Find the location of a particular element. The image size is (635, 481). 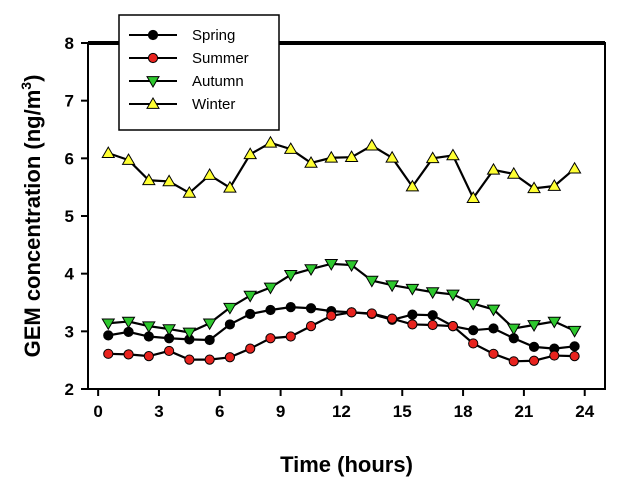

y-axis-title-main: GEM concentration (ng/m is located at coordinates (32, 224).